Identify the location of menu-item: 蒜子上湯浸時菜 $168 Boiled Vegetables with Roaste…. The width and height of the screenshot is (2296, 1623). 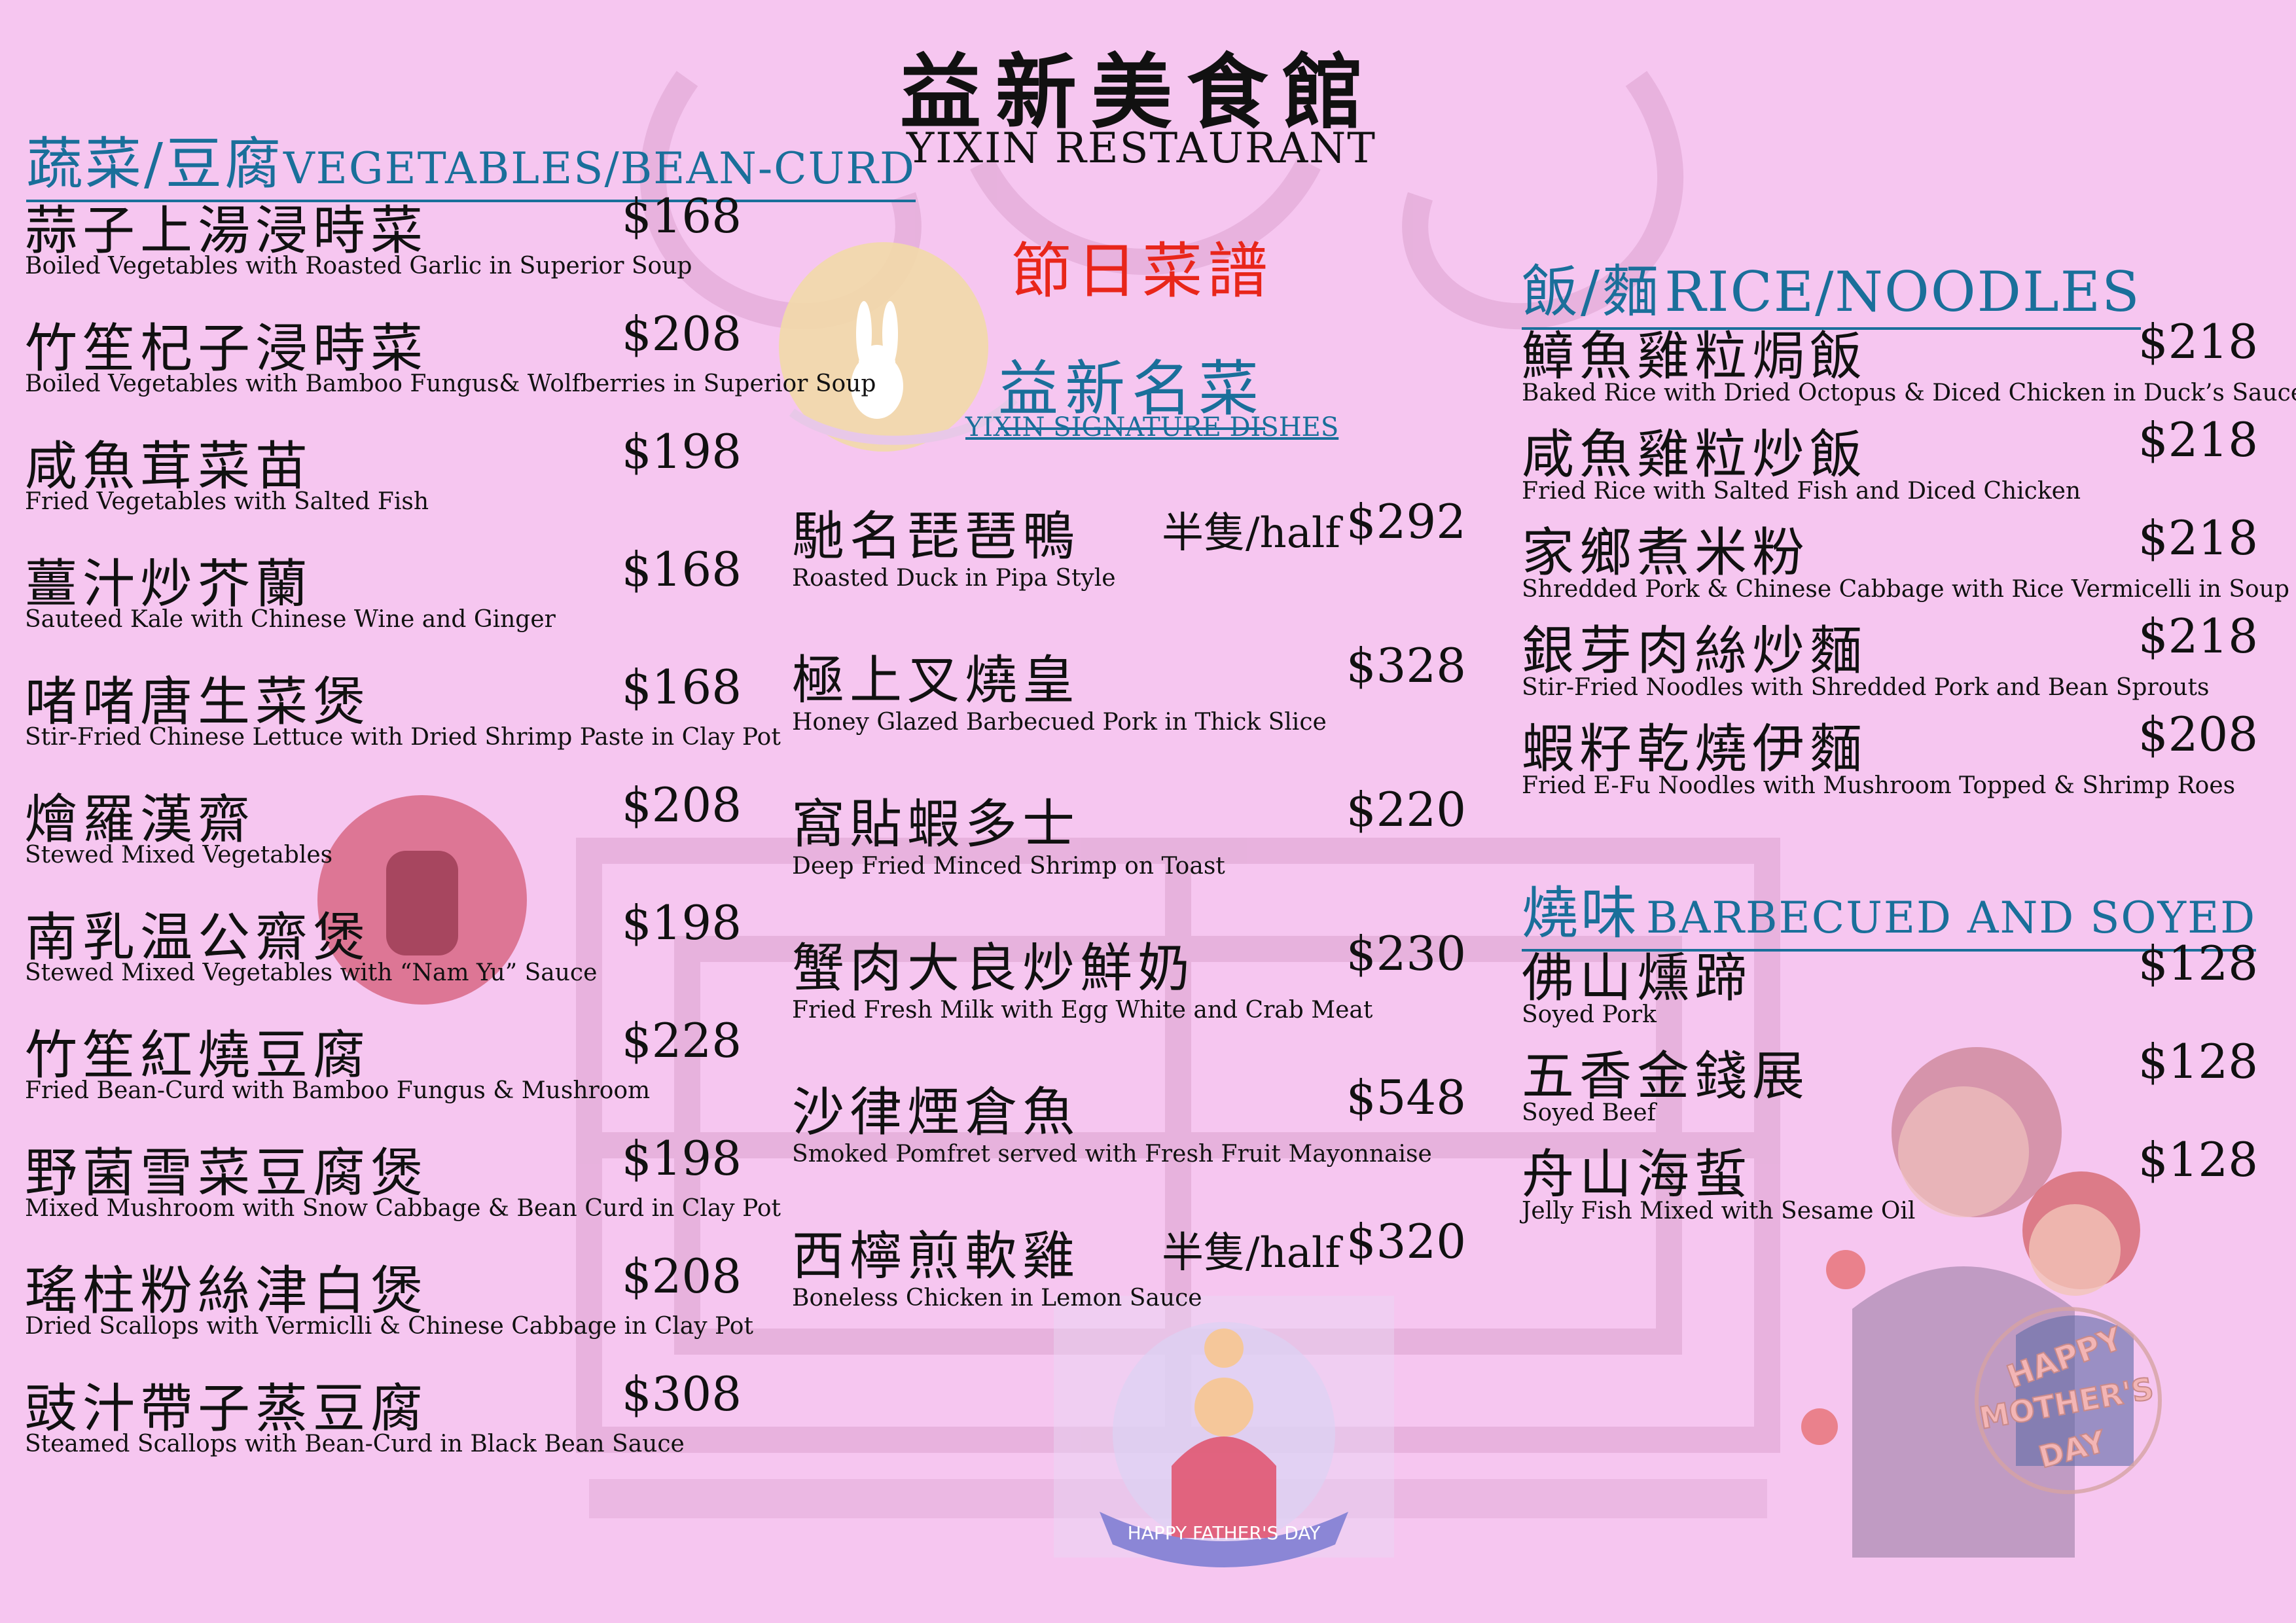
(383, 236).